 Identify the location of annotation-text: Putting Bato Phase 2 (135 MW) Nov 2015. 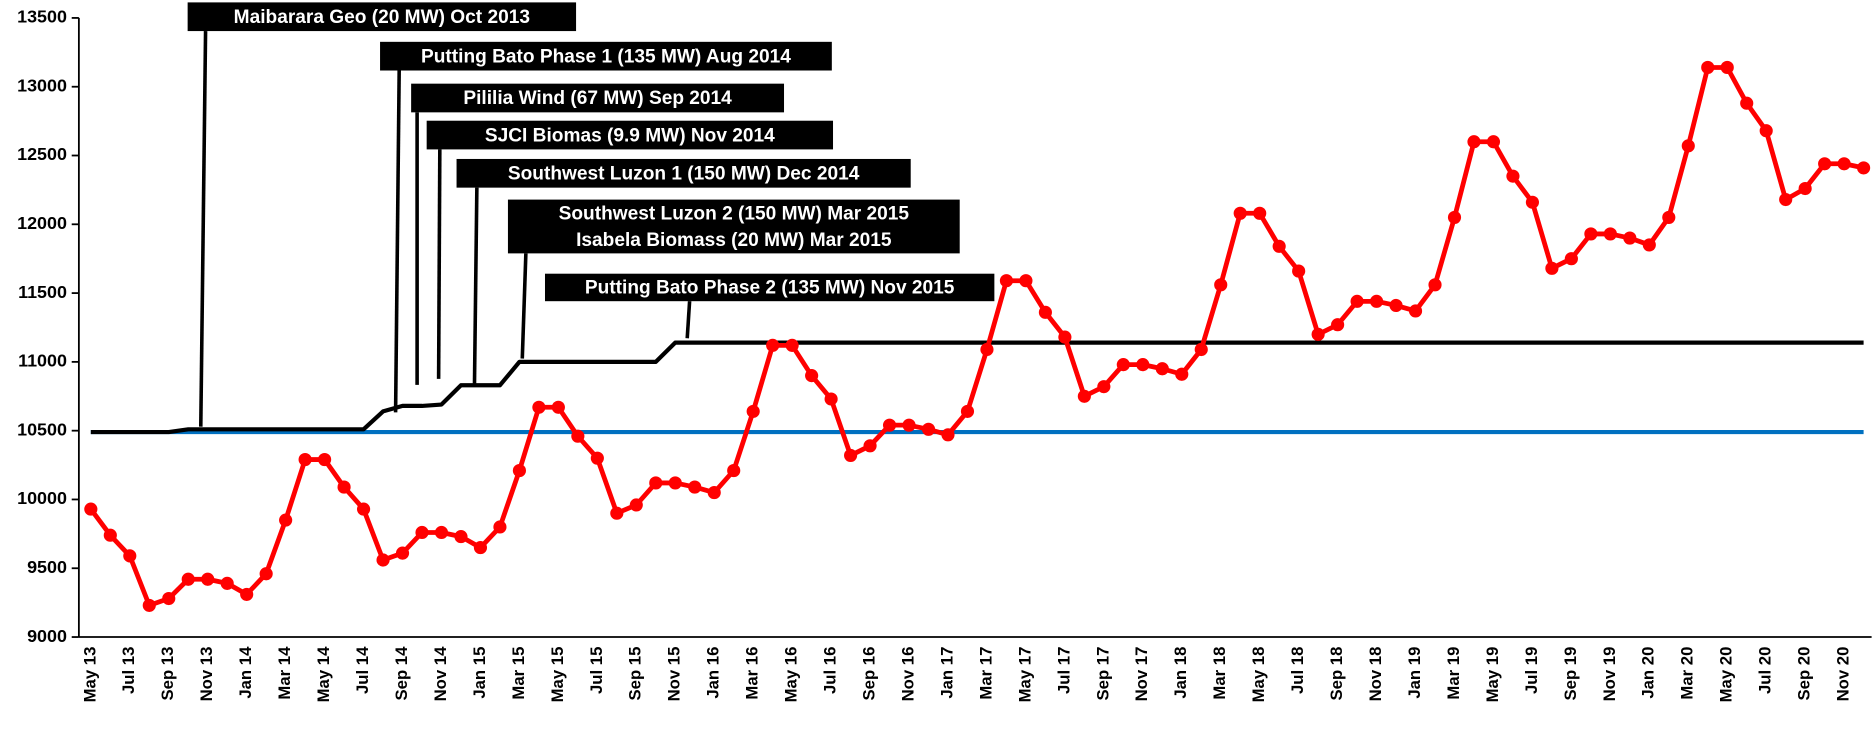
(770, 288).